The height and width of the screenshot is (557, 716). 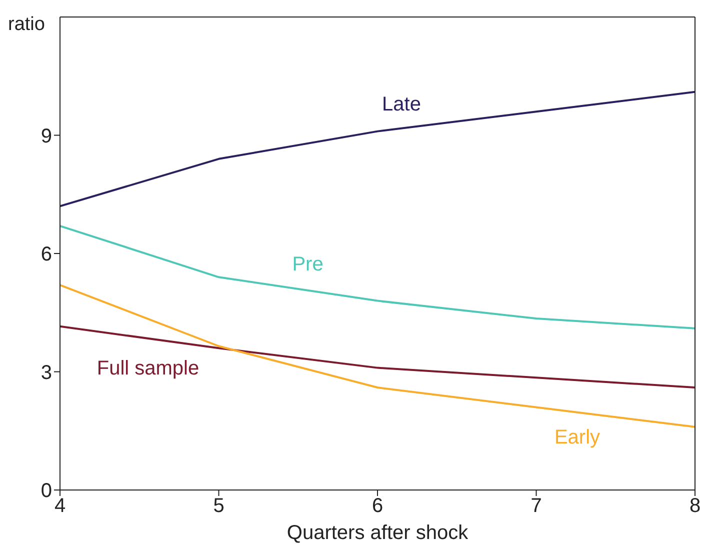 I want to click on y-tick-label: 6, so click(x=46, y=255).